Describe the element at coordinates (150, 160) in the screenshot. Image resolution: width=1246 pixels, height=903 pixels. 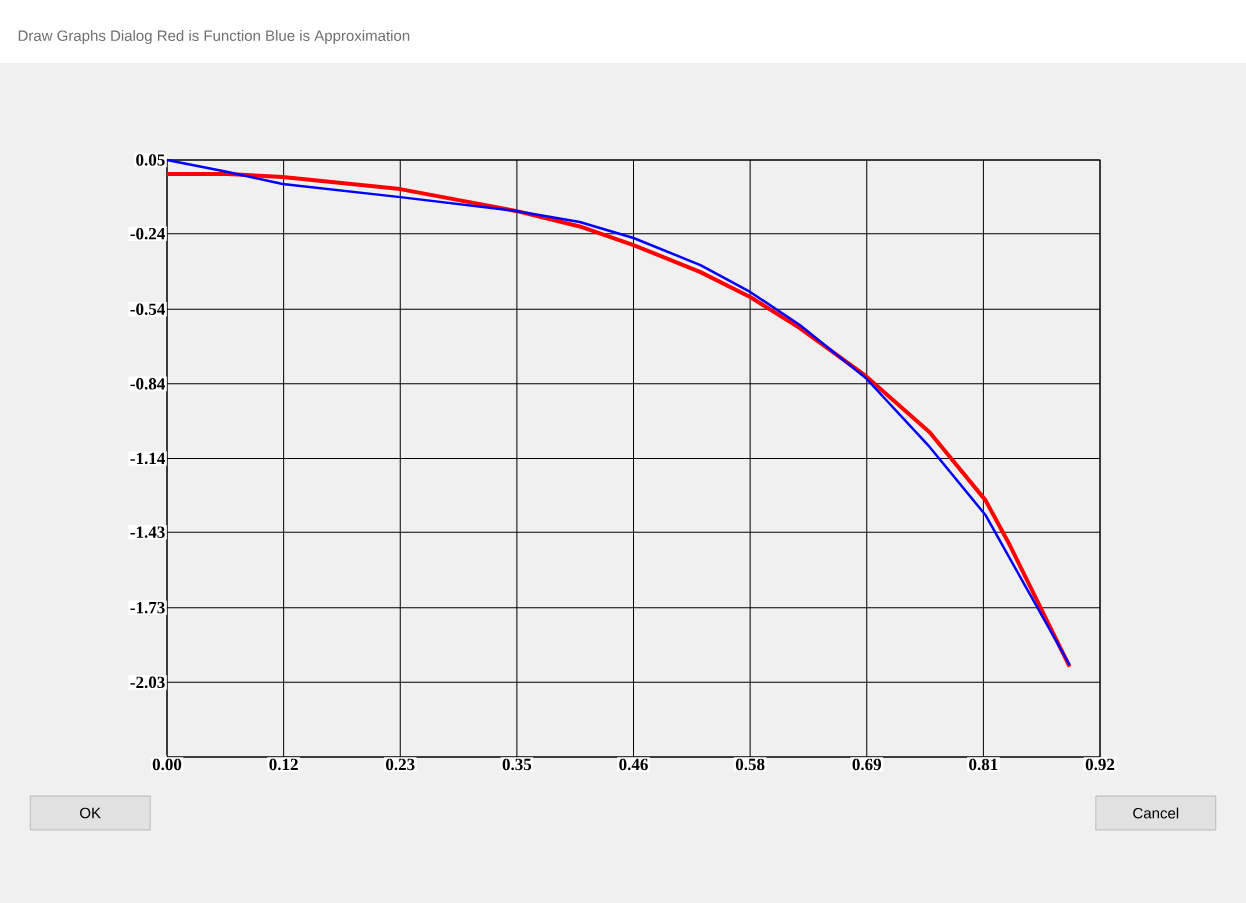
I see `y-tick-label: 0.05` at that location.